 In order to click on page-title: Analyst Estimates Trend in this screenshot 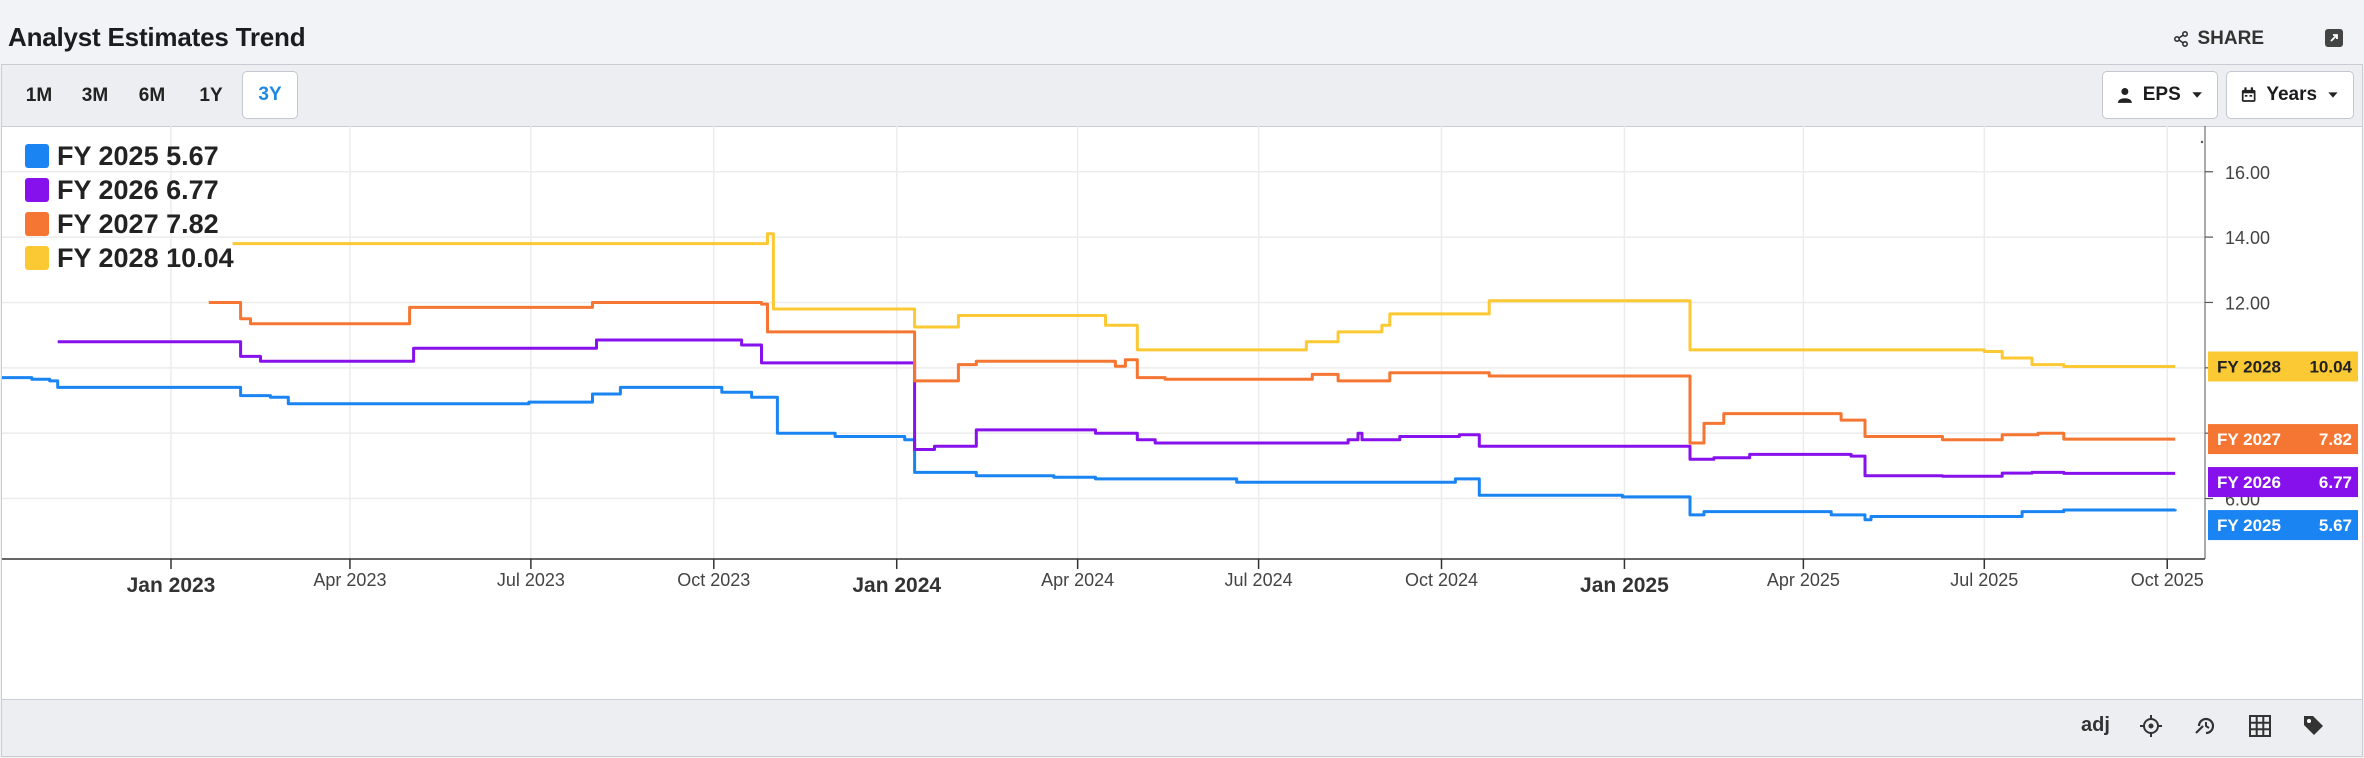, I will do `click(157, 37)`.